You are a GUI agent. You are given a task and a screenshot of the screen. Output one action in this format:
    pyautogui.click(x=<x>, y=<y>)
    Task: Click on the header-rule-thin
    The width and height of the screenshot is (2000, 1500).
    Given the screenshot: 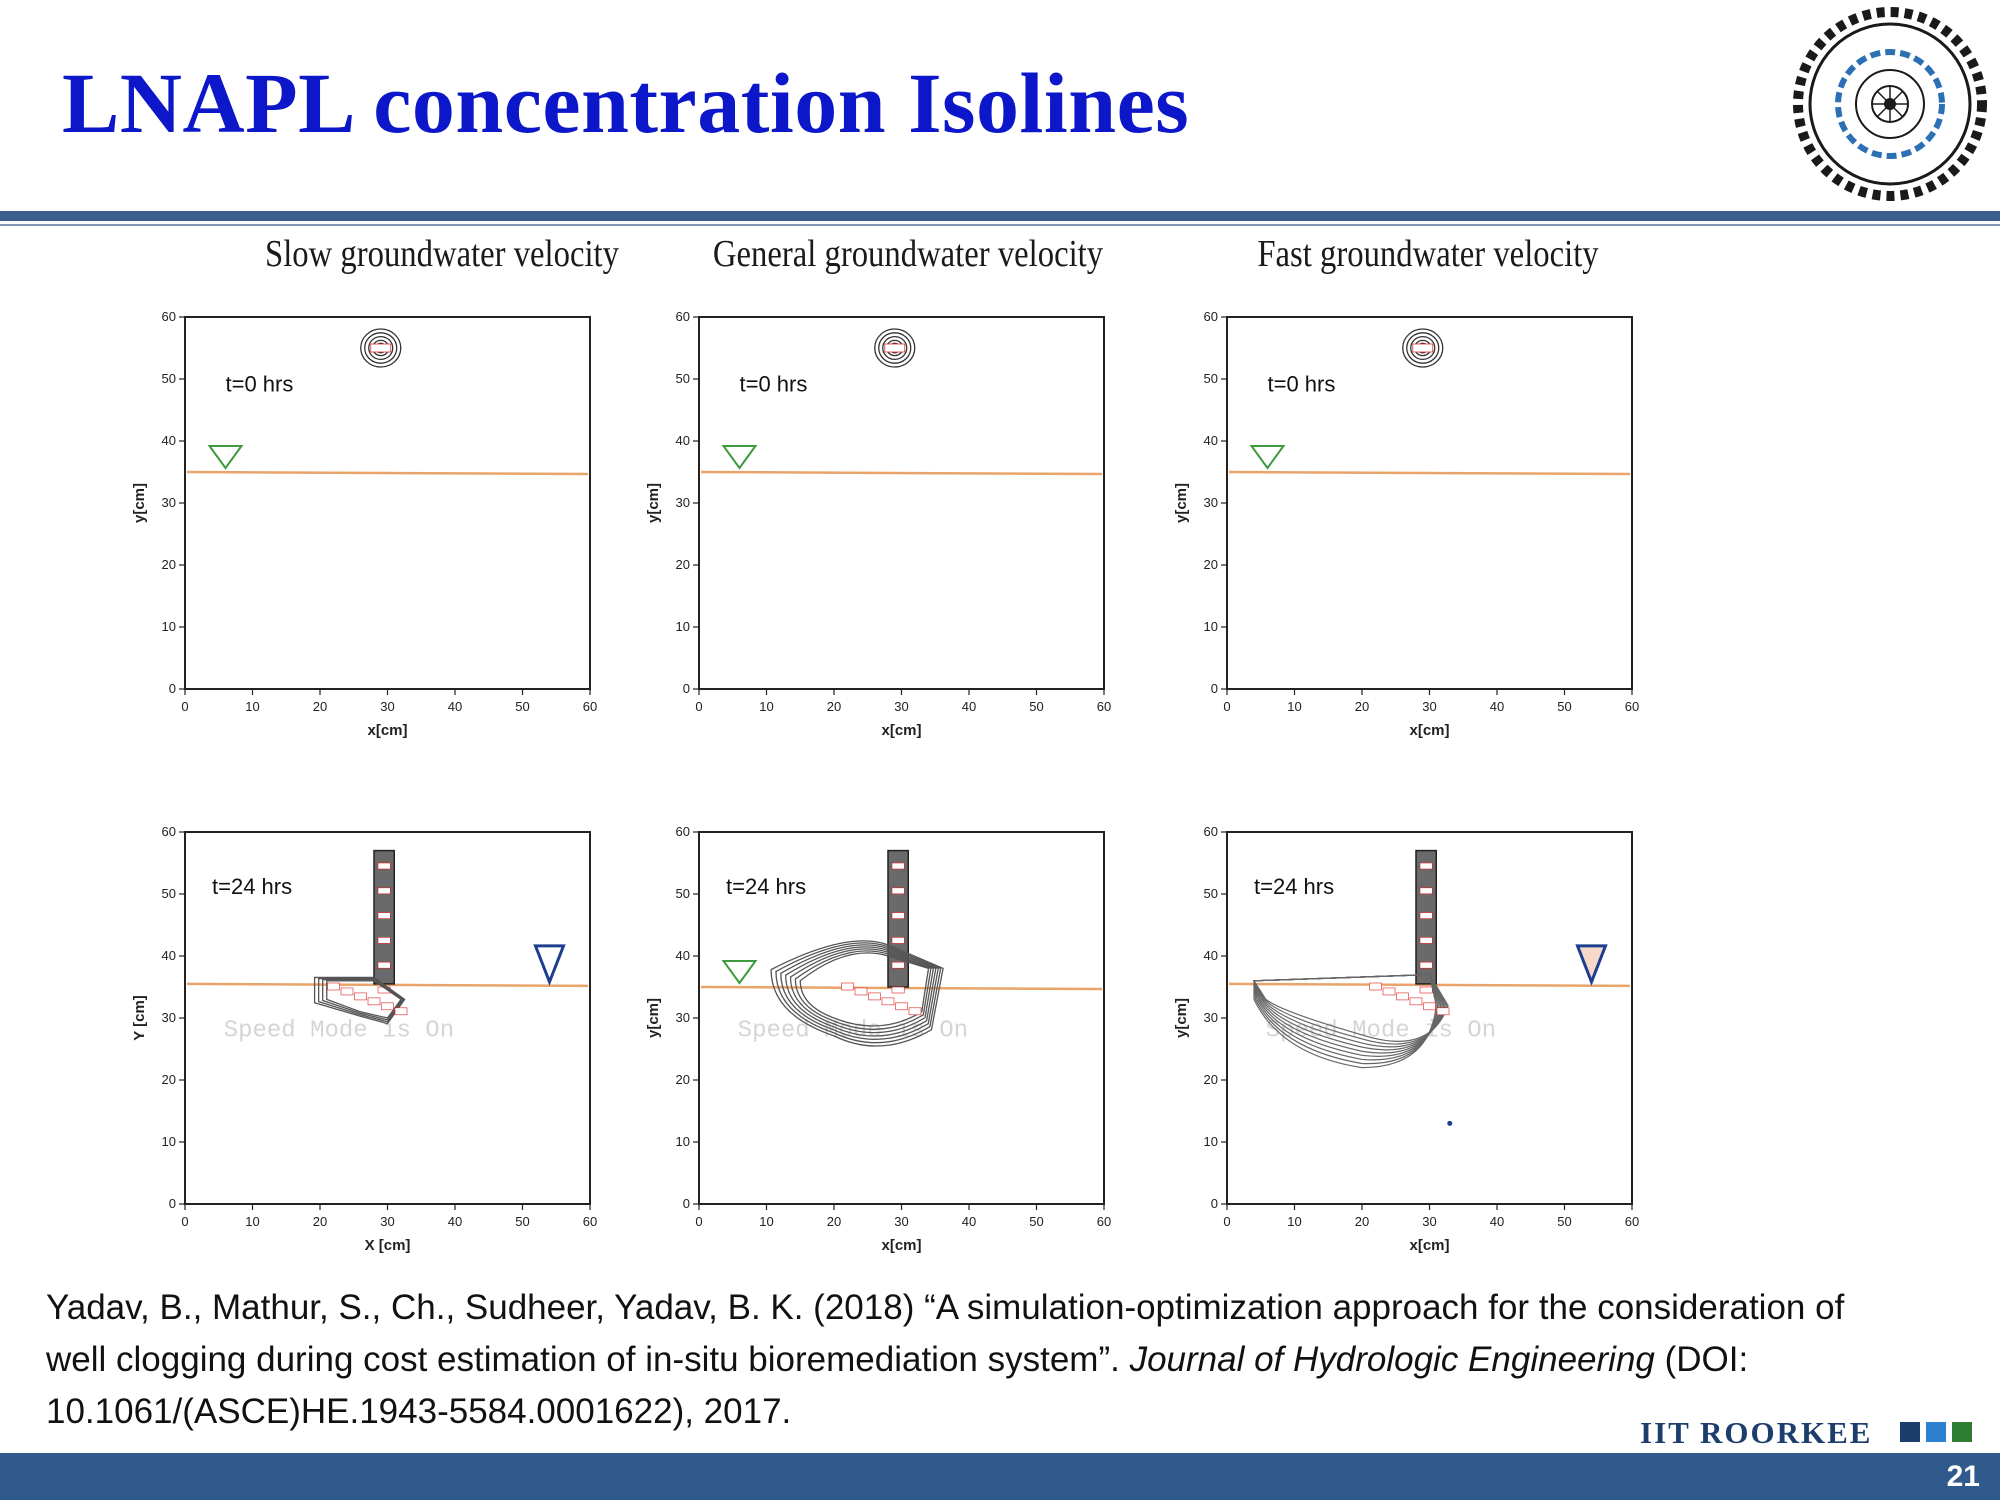 What is the action you would take?
    pyautogui.click(x=1000, y=225)
    